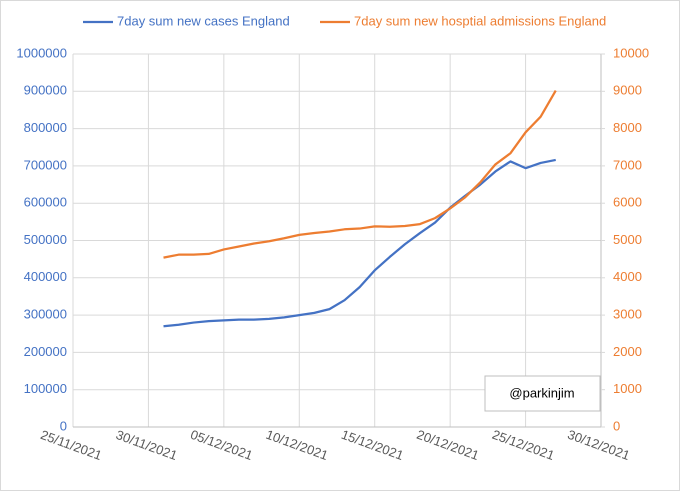 This screenshot has height=491, width=680. Describe the element at coordinates (45, 239) in the screenshot. I see `y-tick-label: 500000` at that location.